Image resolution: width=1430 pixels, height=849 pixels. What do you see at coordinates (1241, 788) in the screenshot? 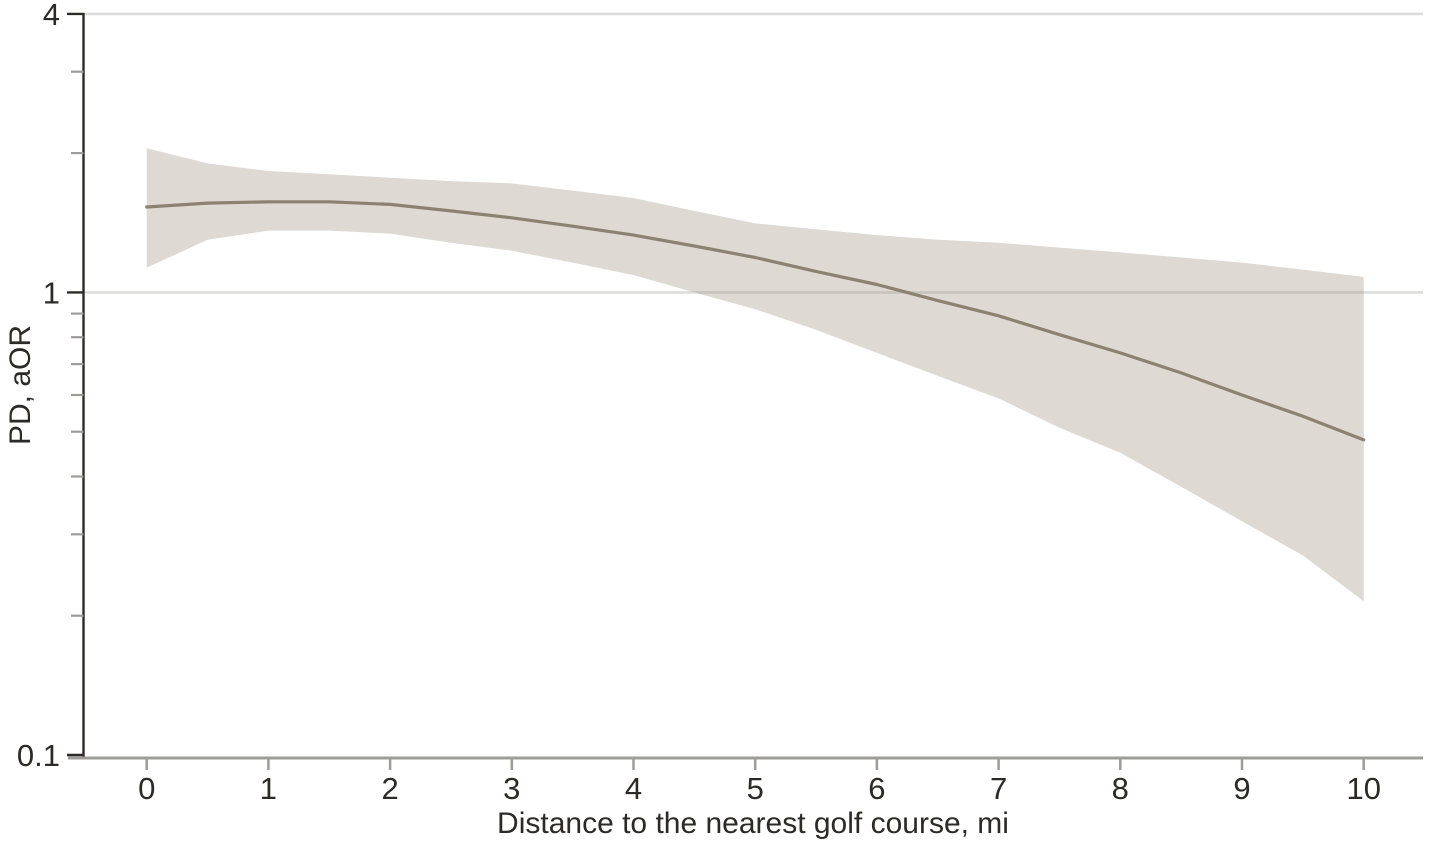
I see `x-tick-label-9: 9` at bounding box center [1241, 788].